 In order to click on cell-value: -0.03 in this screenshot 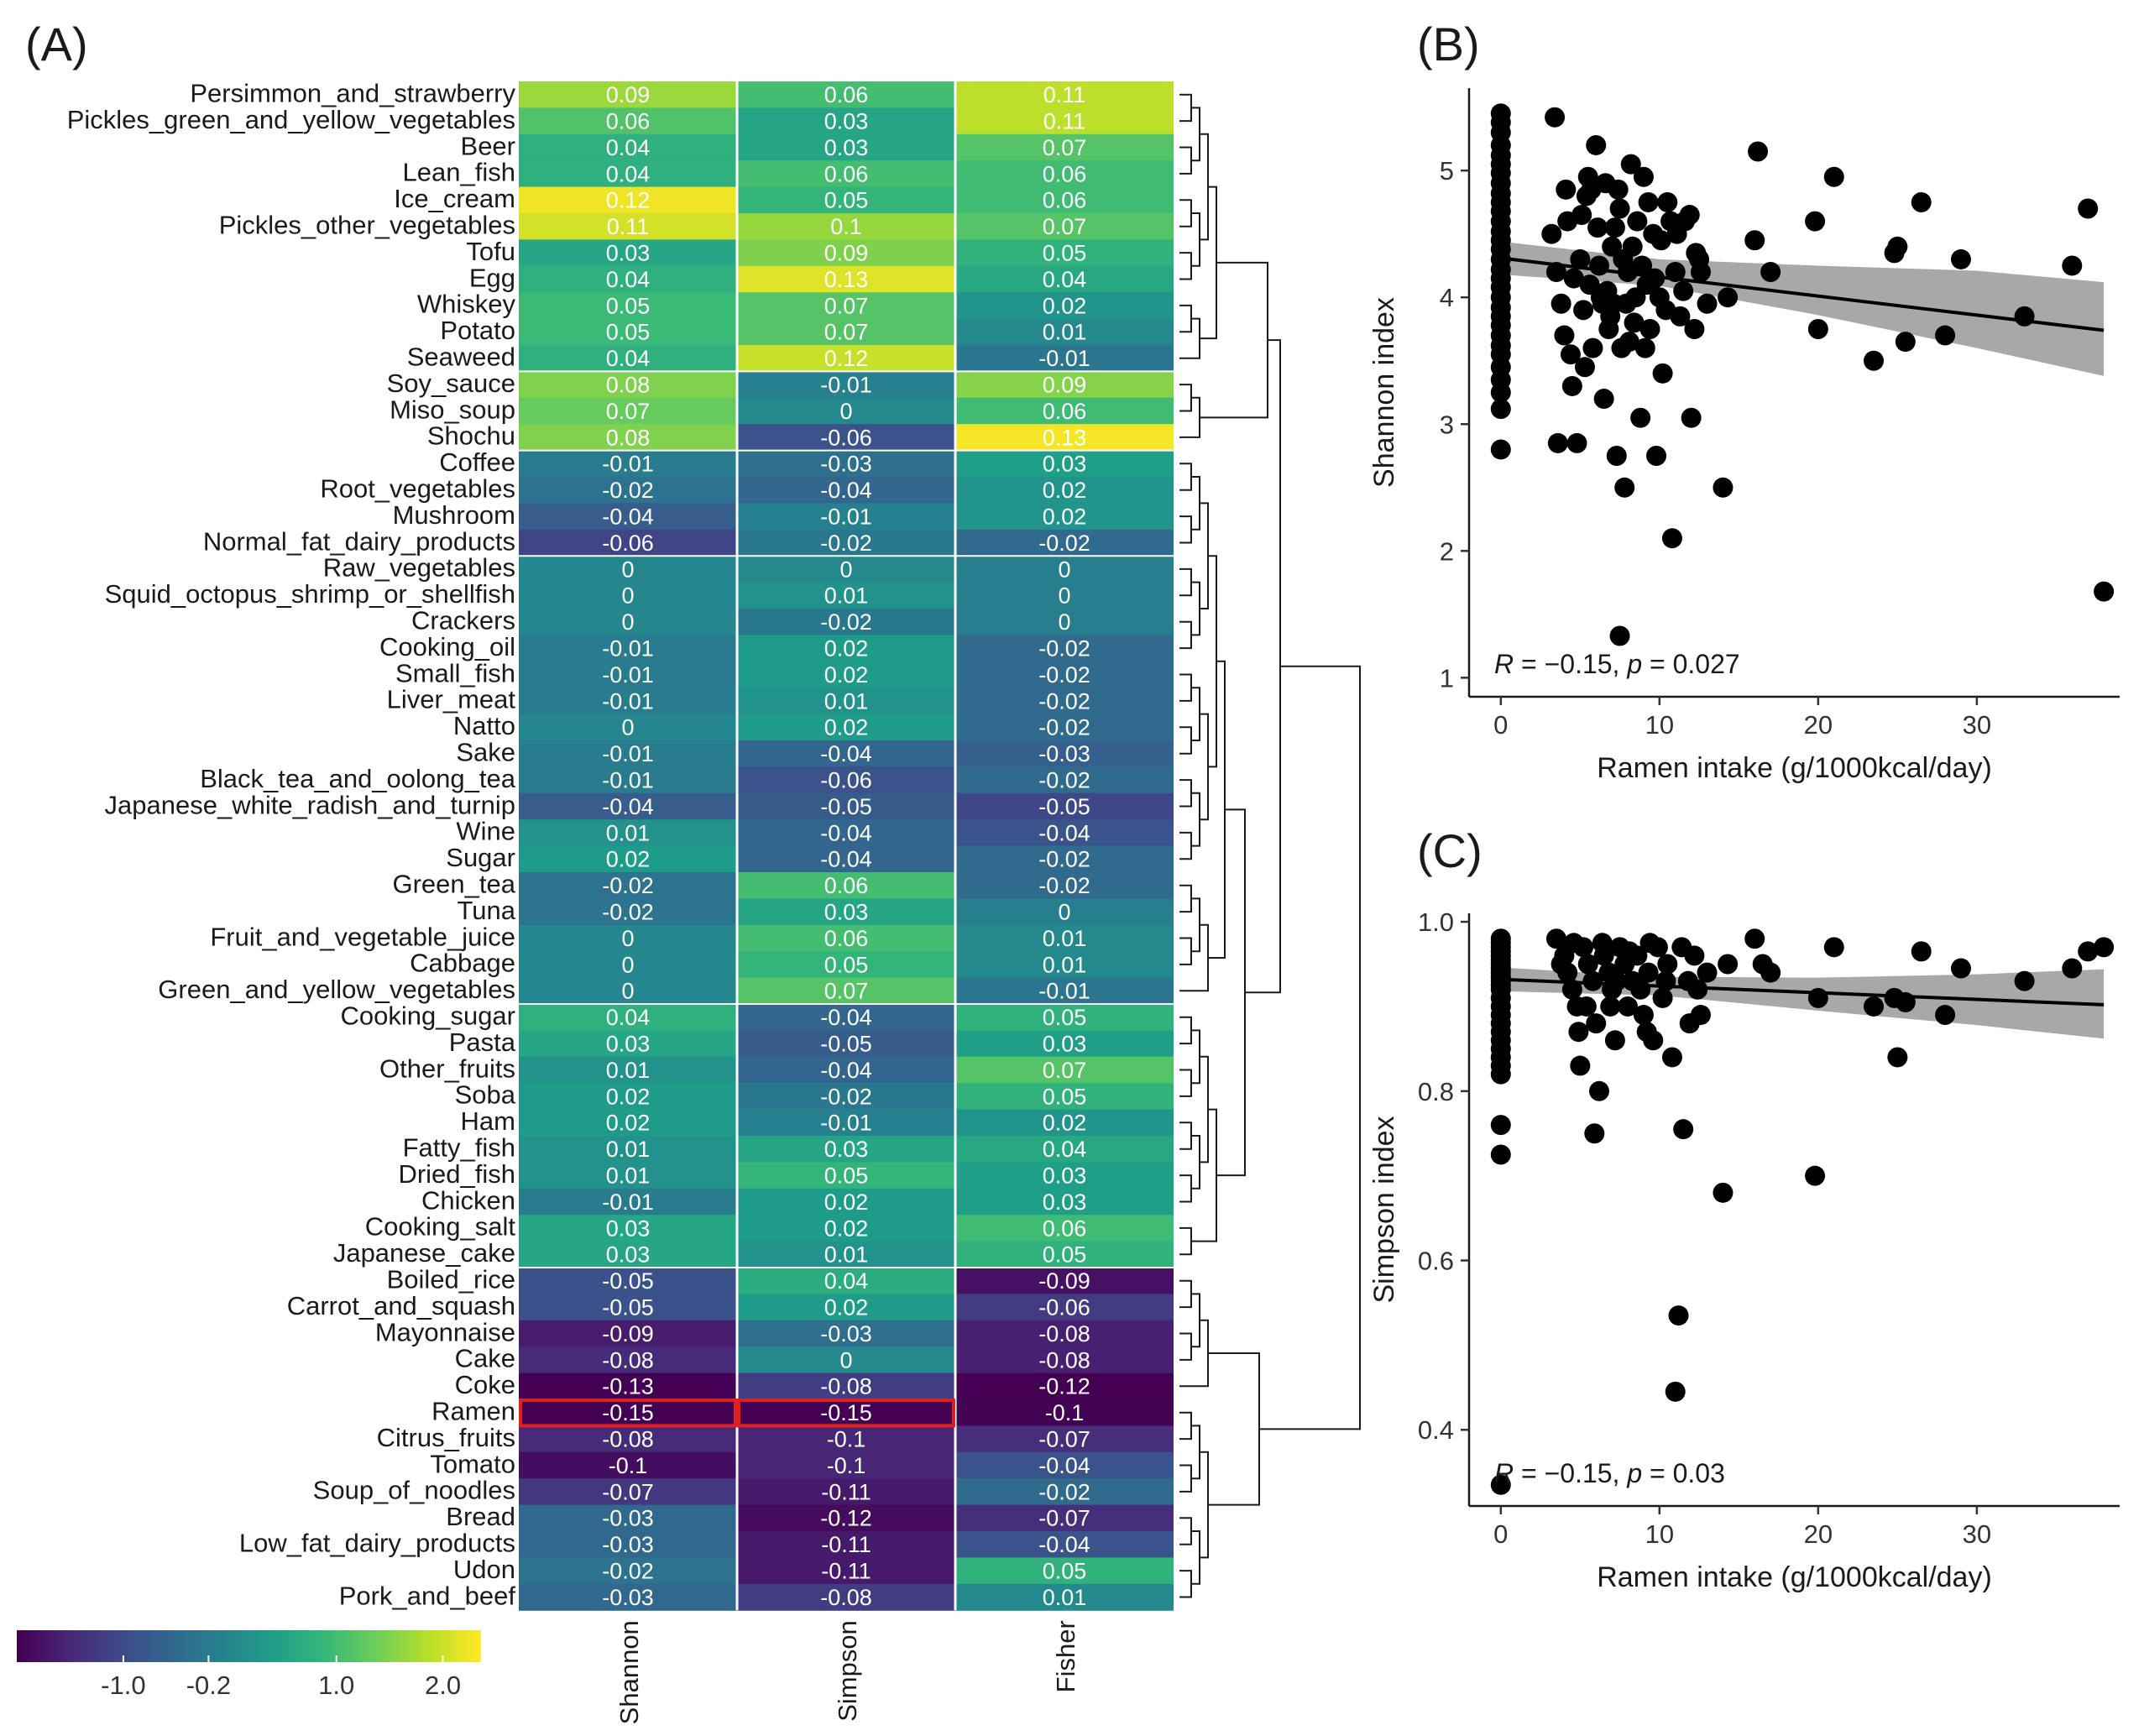, I will do `click(628, 1518)`.